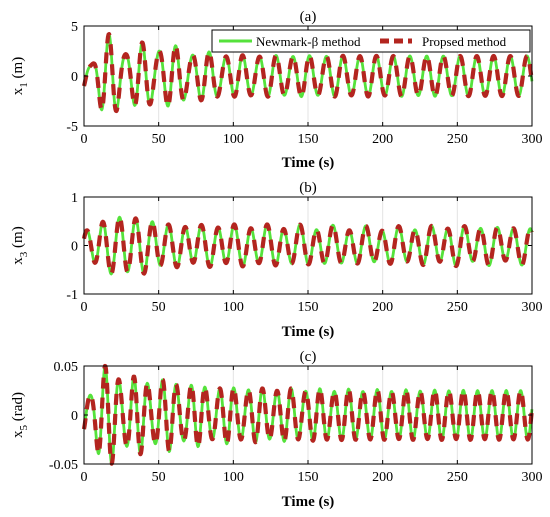  What do you see at coordinates (308, 41) in the screenshot?
I see `legend-label-newmark: Newmark-β method` at bounding box center [308, 41].